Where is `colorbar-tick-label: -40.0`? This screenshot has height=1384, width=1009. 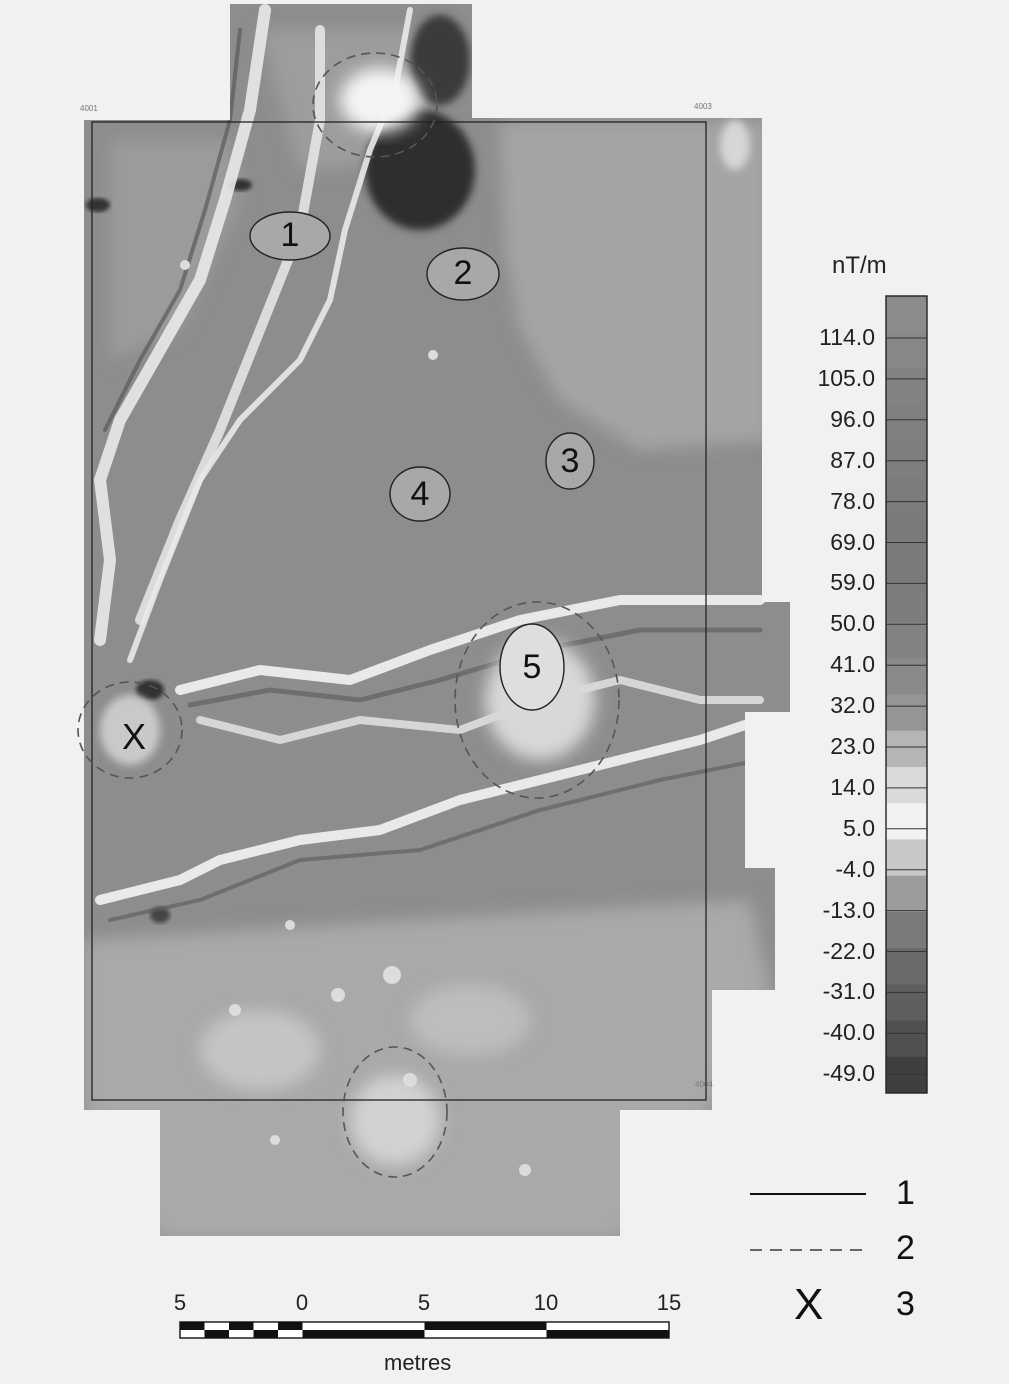
colorbar-tick-label: -40.0 is located at coordinates (848, 1032).